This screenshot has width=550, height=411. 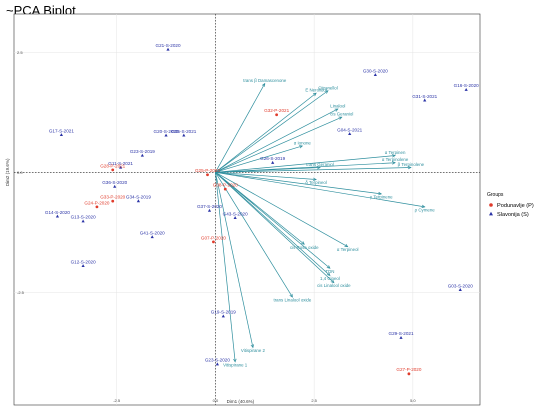 I want to click on vector-label: trans Geraniol, so click(x=320, y=164).